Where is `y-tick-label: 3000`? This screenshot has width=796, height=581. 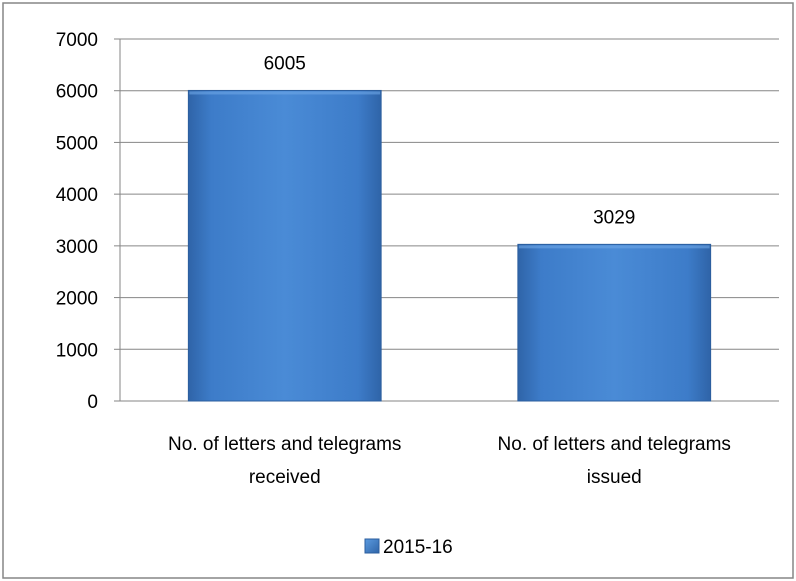
y-tick-label: 3000 is located at coordinates (77, 247).